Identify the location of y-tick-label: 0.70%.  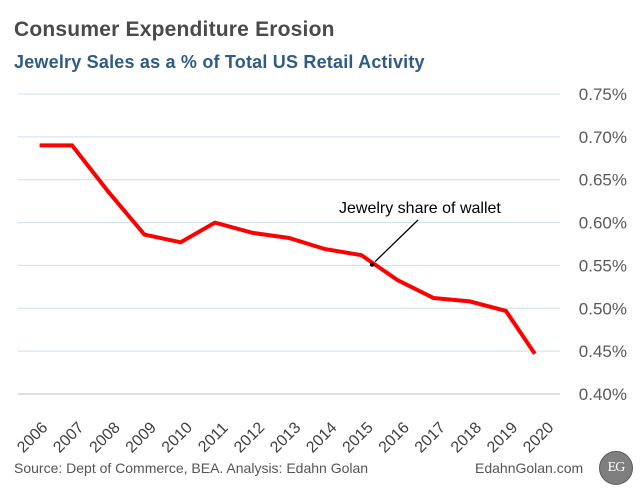
(603, 137).